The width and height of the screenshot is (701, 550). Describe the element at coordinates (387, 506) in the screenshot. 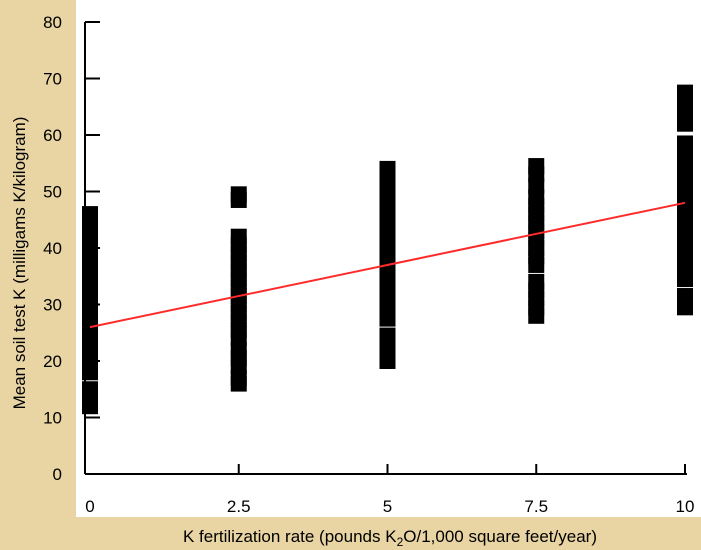

I see `x-tick-label: 5` at that location.